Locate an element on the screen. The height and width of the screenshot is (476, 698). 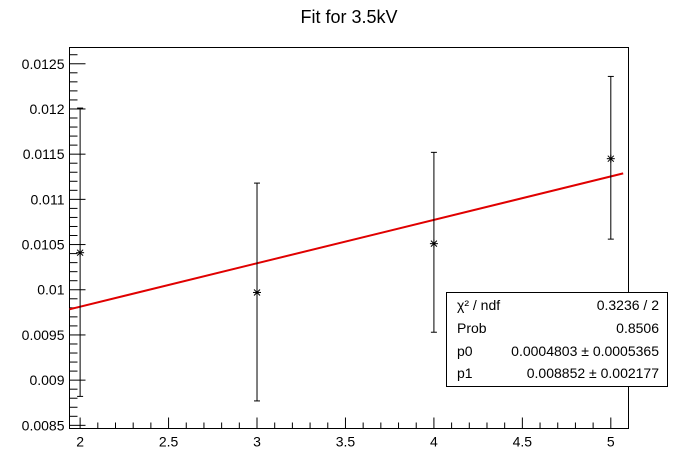
stats-key: χ² / ndf is located at coordinates (479, 305).